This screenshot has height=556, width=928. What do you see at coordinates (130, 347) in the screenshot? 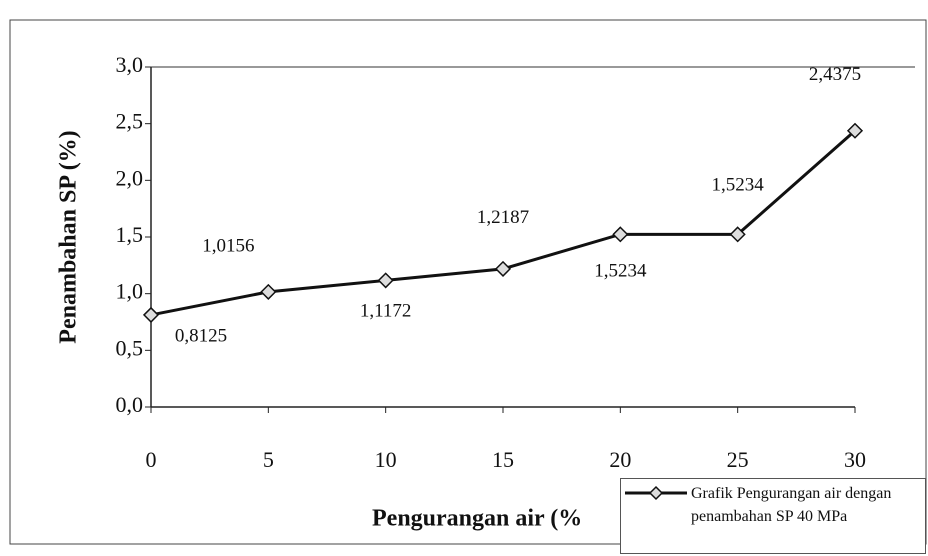
I see `y-tick-label: 0,5` at bounding box center [130, 347].